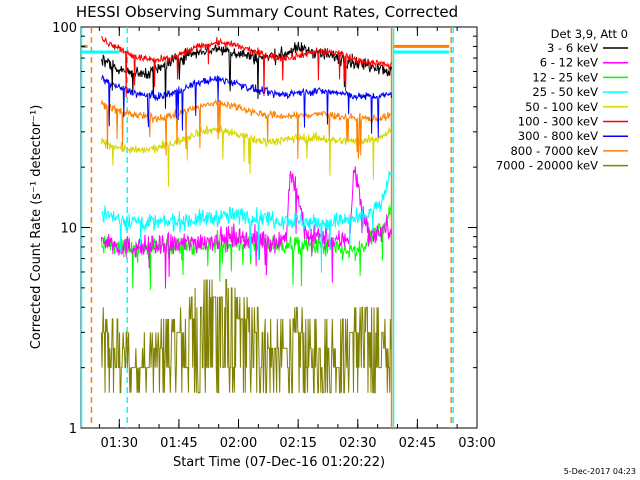 The height and width of the screenshot is (480, 640). What do you see at coordinates (547, 166) in the screenshot?
I see `legend-label: 7000 - 20000 keV` at bounding box center [547, 166].